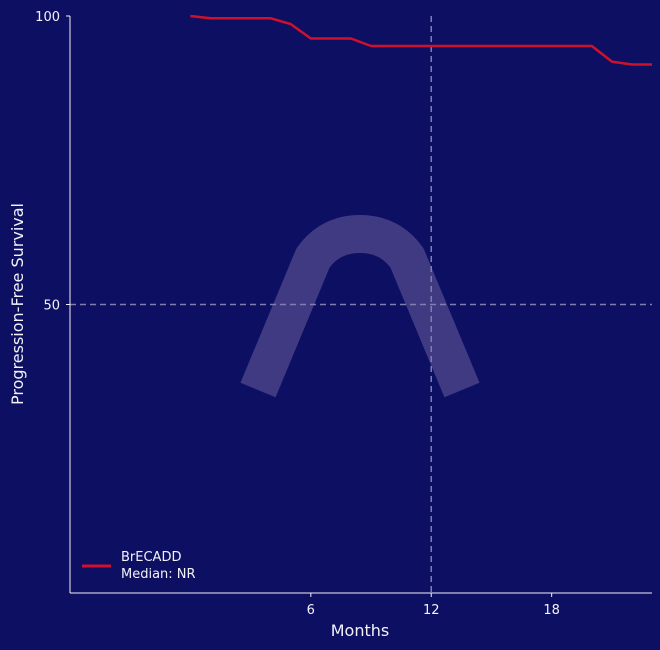 The width and height of the screenshot is (660, 650). Describe the element at coordinates (17, 304) in the screenshot. I see `y-axis-label: Progression-Free Survival` at that location.